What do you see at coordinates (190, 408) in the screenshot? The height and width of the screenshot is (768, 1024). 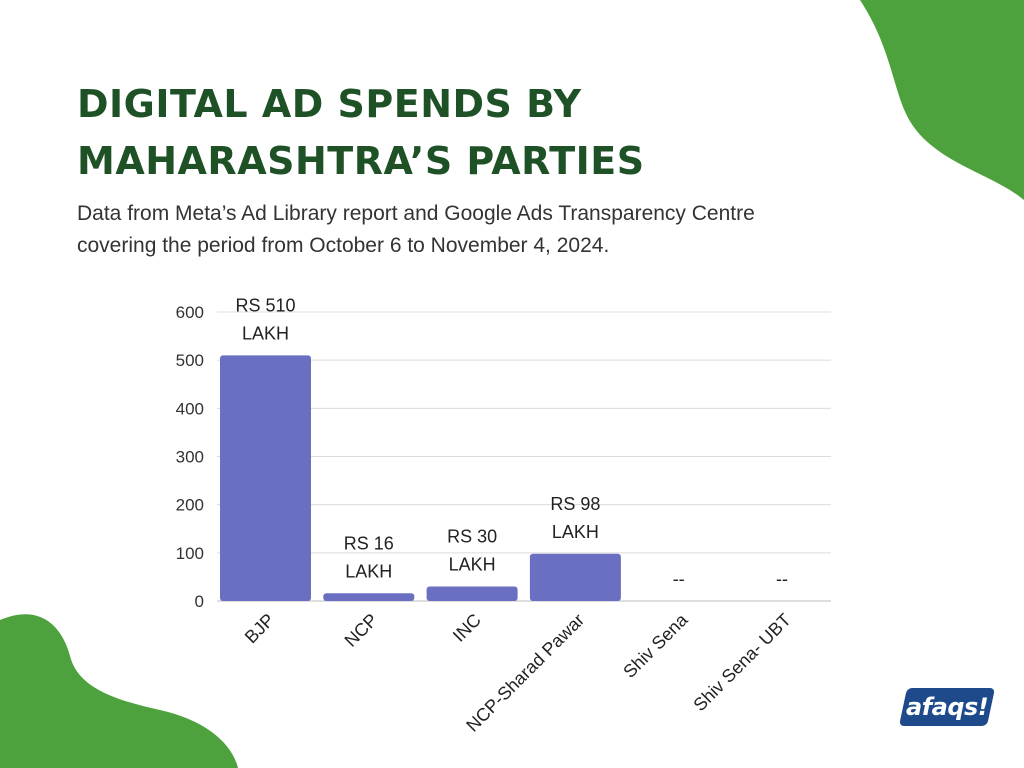 I see `y-tick-label: 400` at bounding box center [190, 408].